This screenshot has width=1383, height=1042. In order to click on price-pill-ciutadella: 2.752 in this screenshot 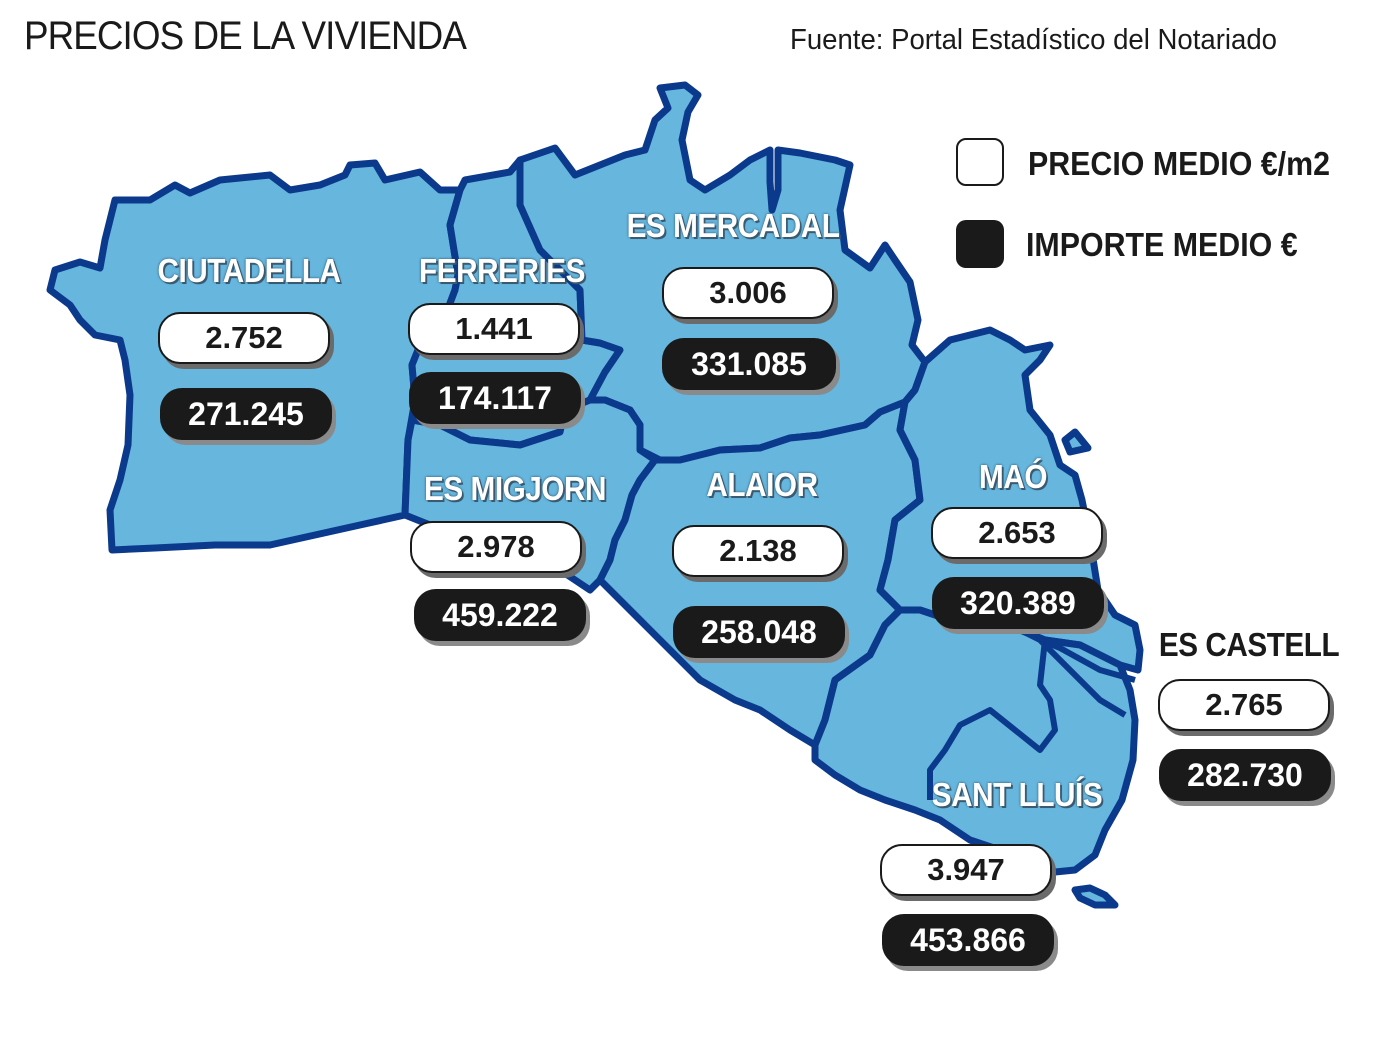, I will do `click(244, 338)`.